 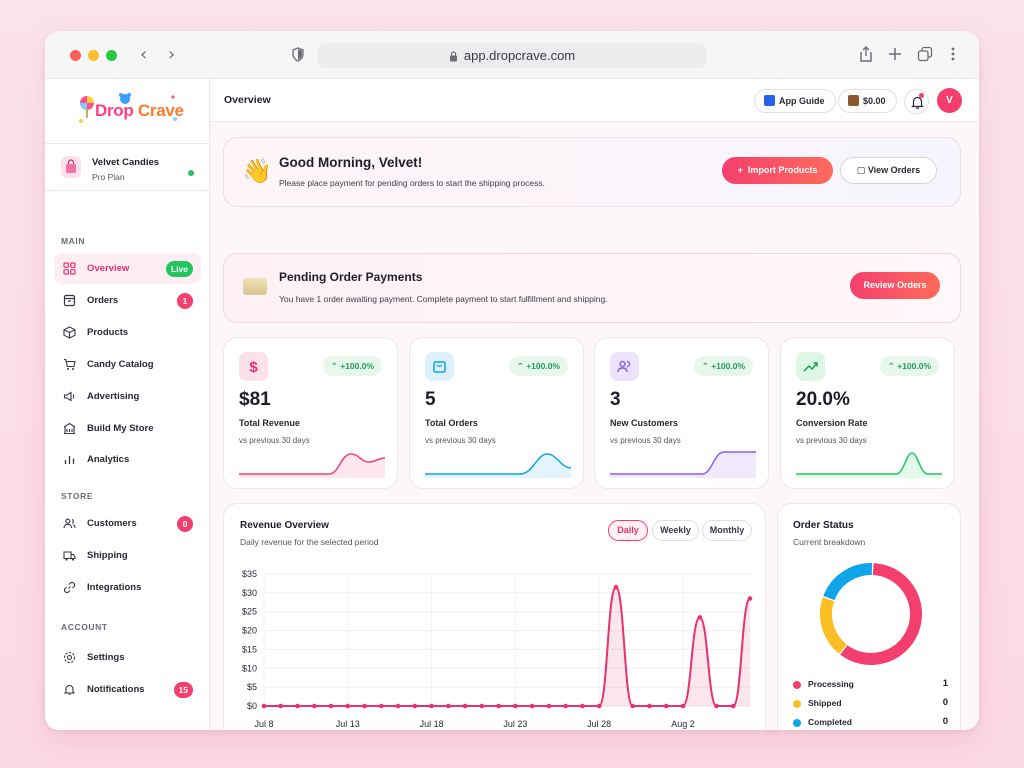 I want to click on address-bar: app.dropcrave.com, so click(x=512, y=55).